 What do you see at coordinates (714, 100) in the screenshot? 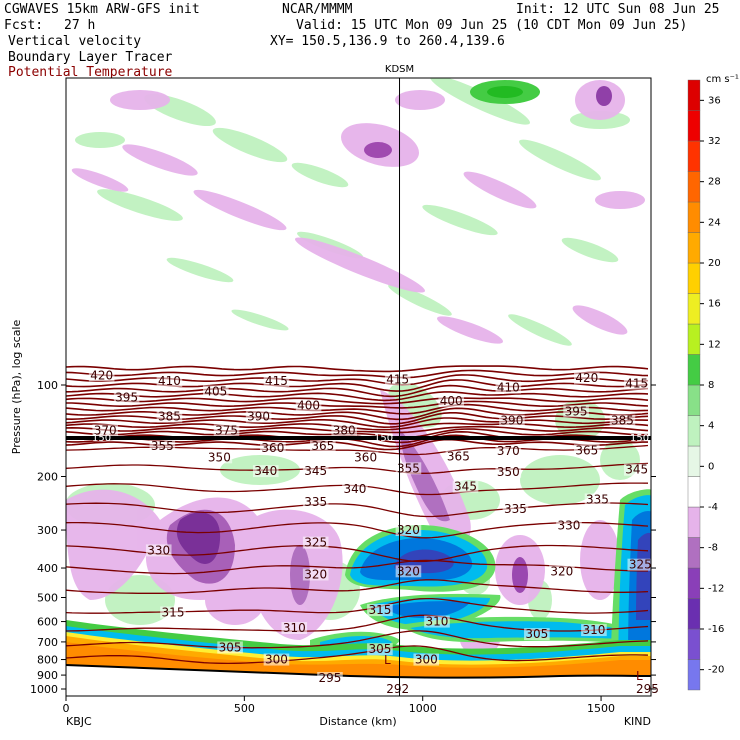
I see `colorbar-tick-label: 36` at bounding box center [714, 100].